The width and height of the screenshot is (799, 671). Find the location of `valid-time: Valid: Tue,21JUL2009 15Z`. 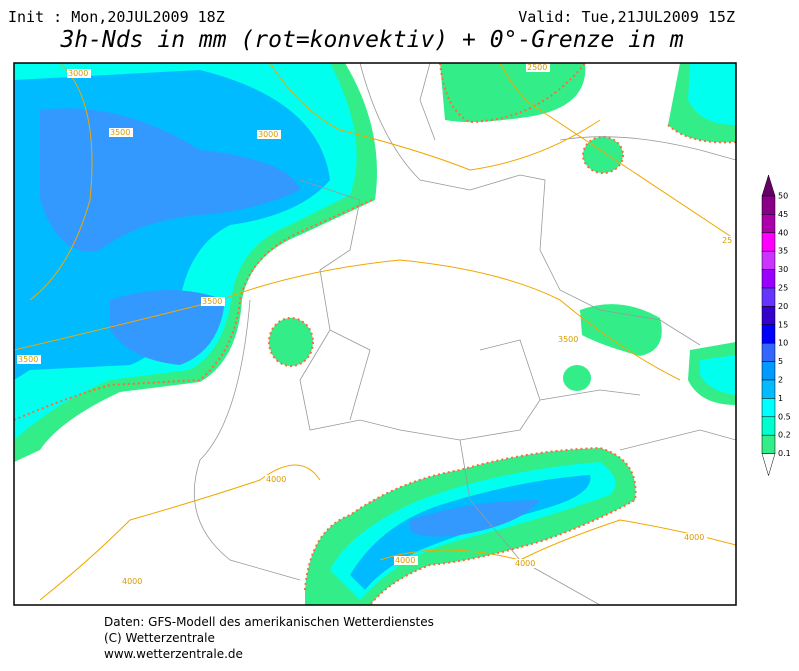

valid-time: Valid: Tue,21JUL2009 15Z is located at coordinates (626, 17).